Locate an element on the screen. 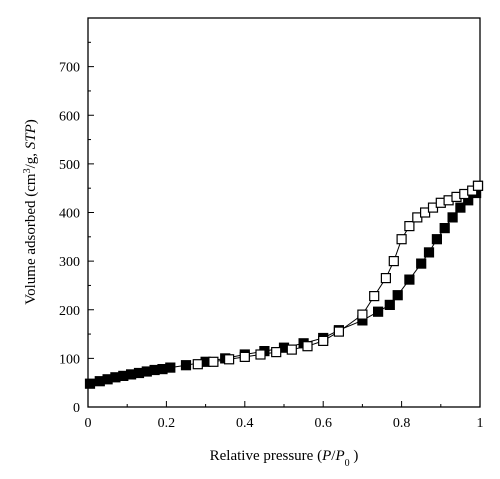  x-axis-ticks: 0 0.2 0.4 0.6 0.8 1 is located at coordinates (284, 416).